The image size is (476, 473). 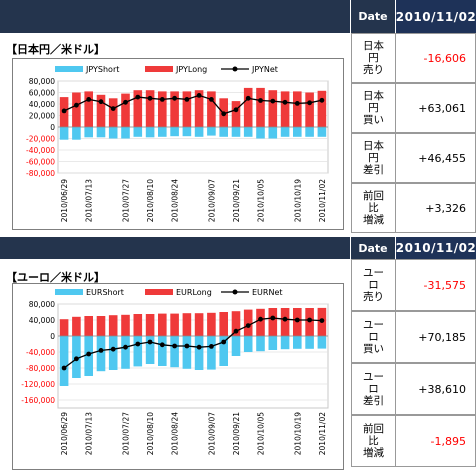 I want to click on eur-row-value: +38,610, so click(x=435, y=389).